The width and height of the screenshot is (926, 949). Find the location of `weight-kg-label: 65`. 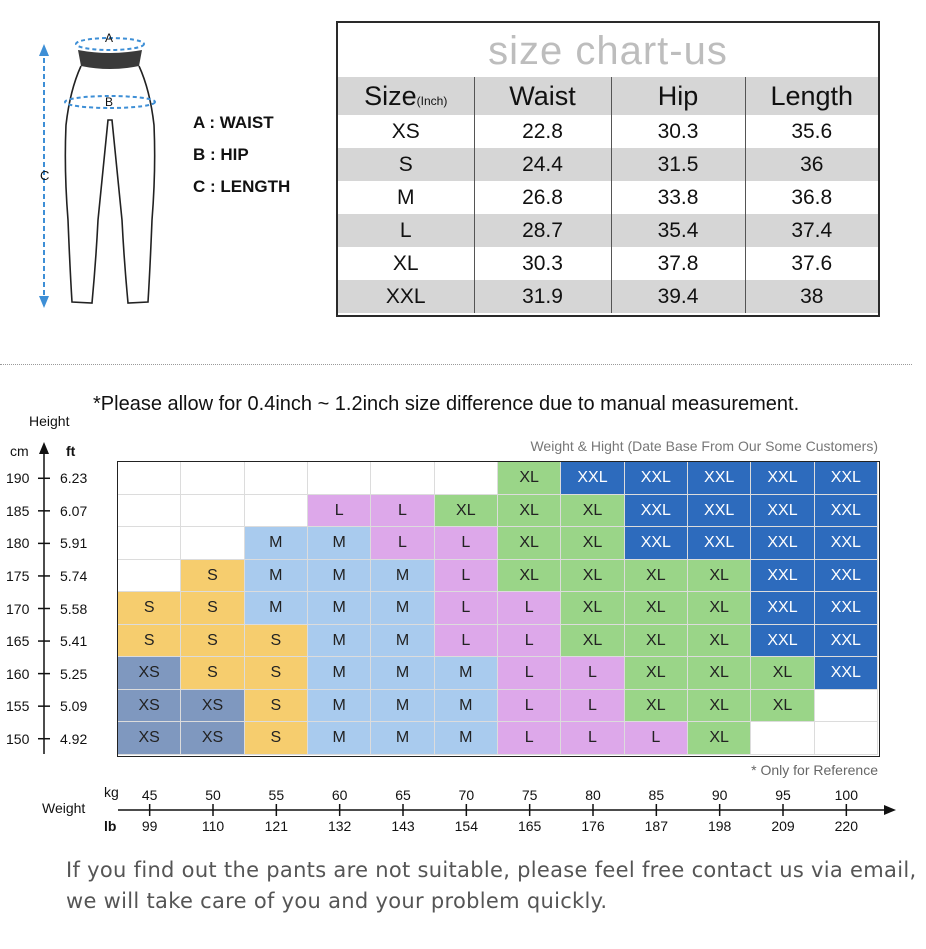

weight-kg-label: 65 is located at coordinates (403, 795).